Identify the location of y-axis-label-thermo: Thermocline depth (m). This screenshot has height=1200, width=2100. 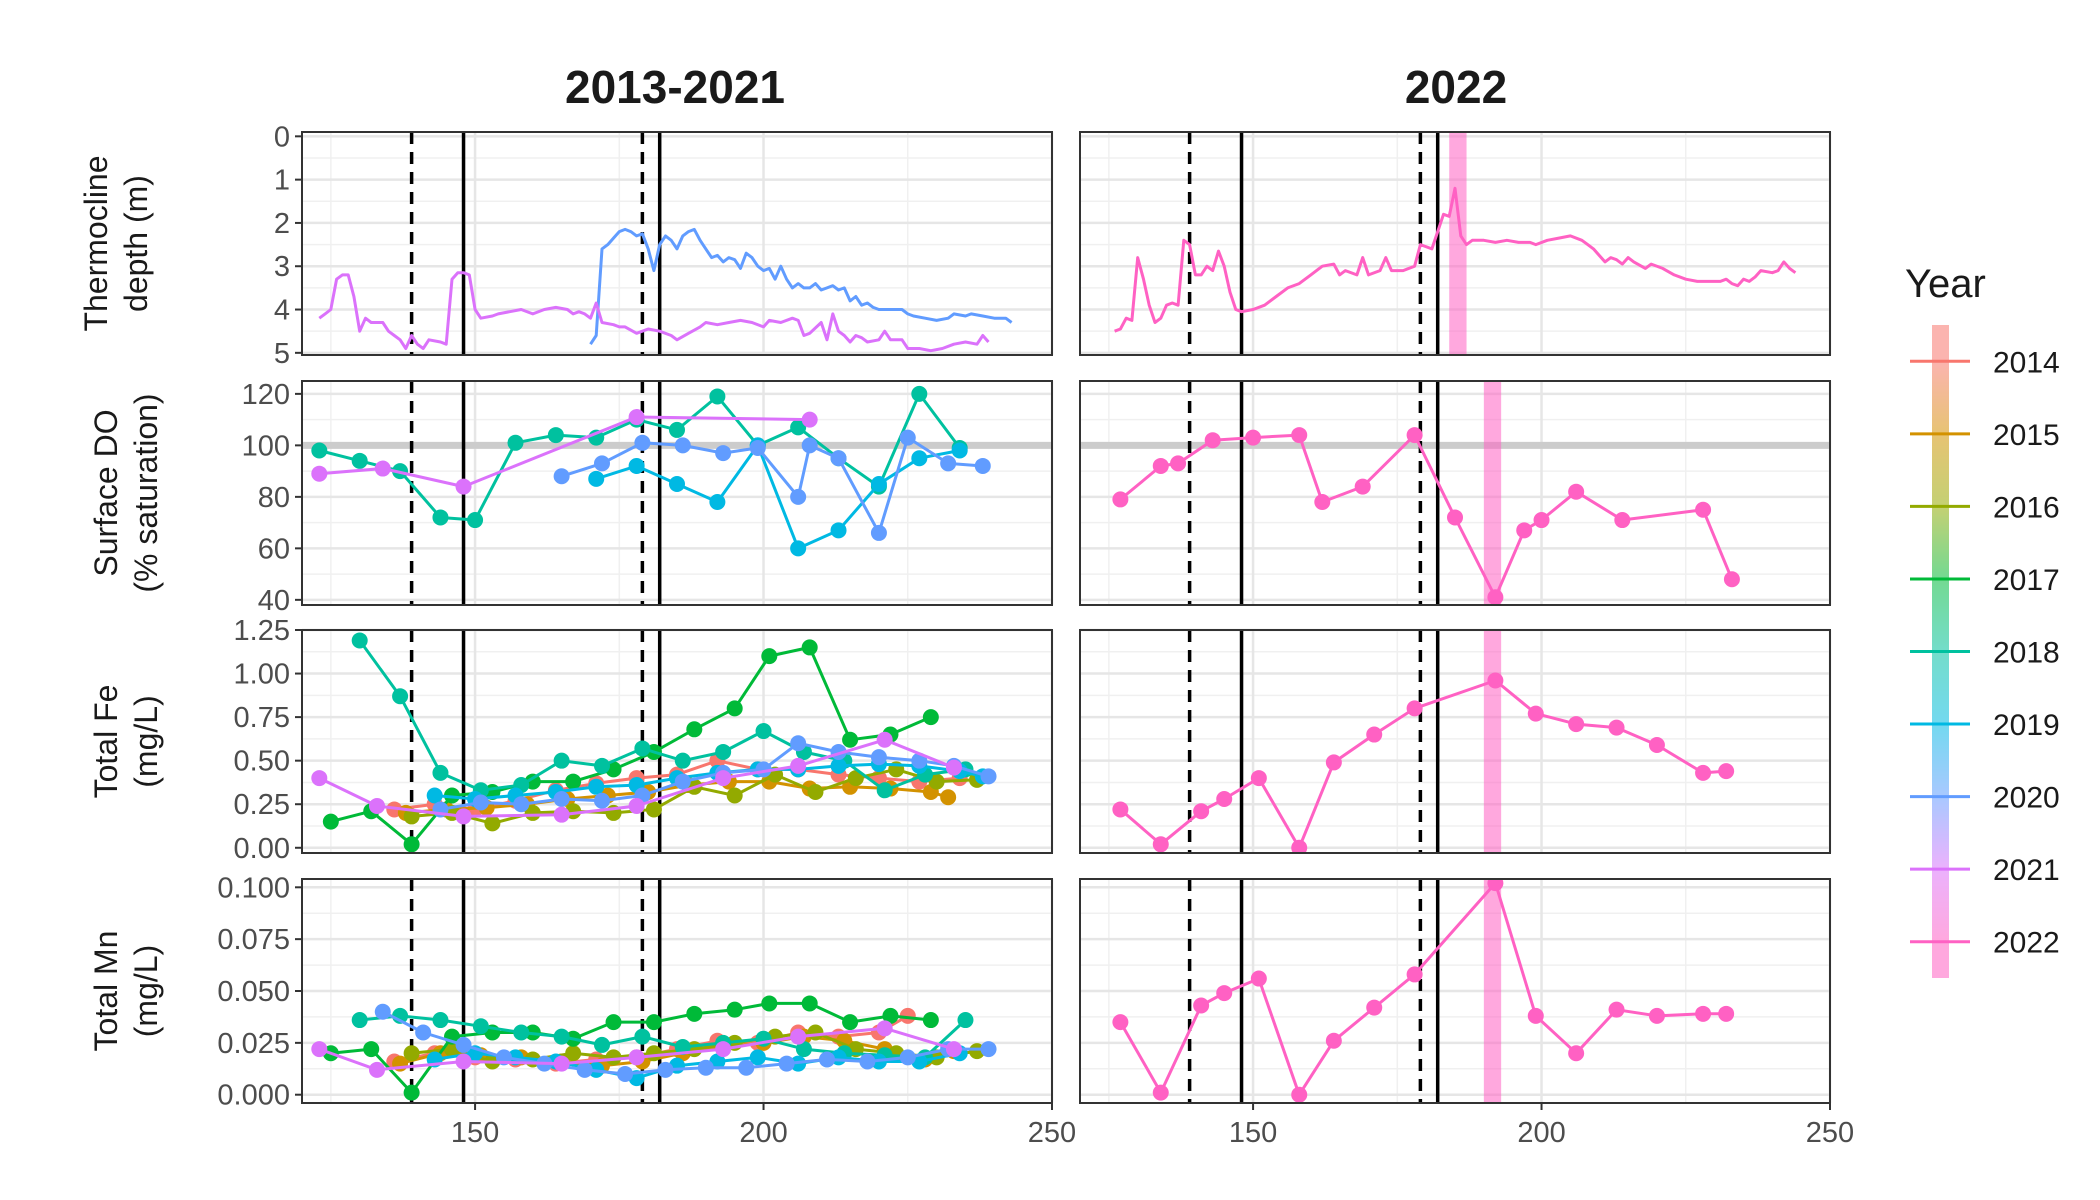
(116, 243).